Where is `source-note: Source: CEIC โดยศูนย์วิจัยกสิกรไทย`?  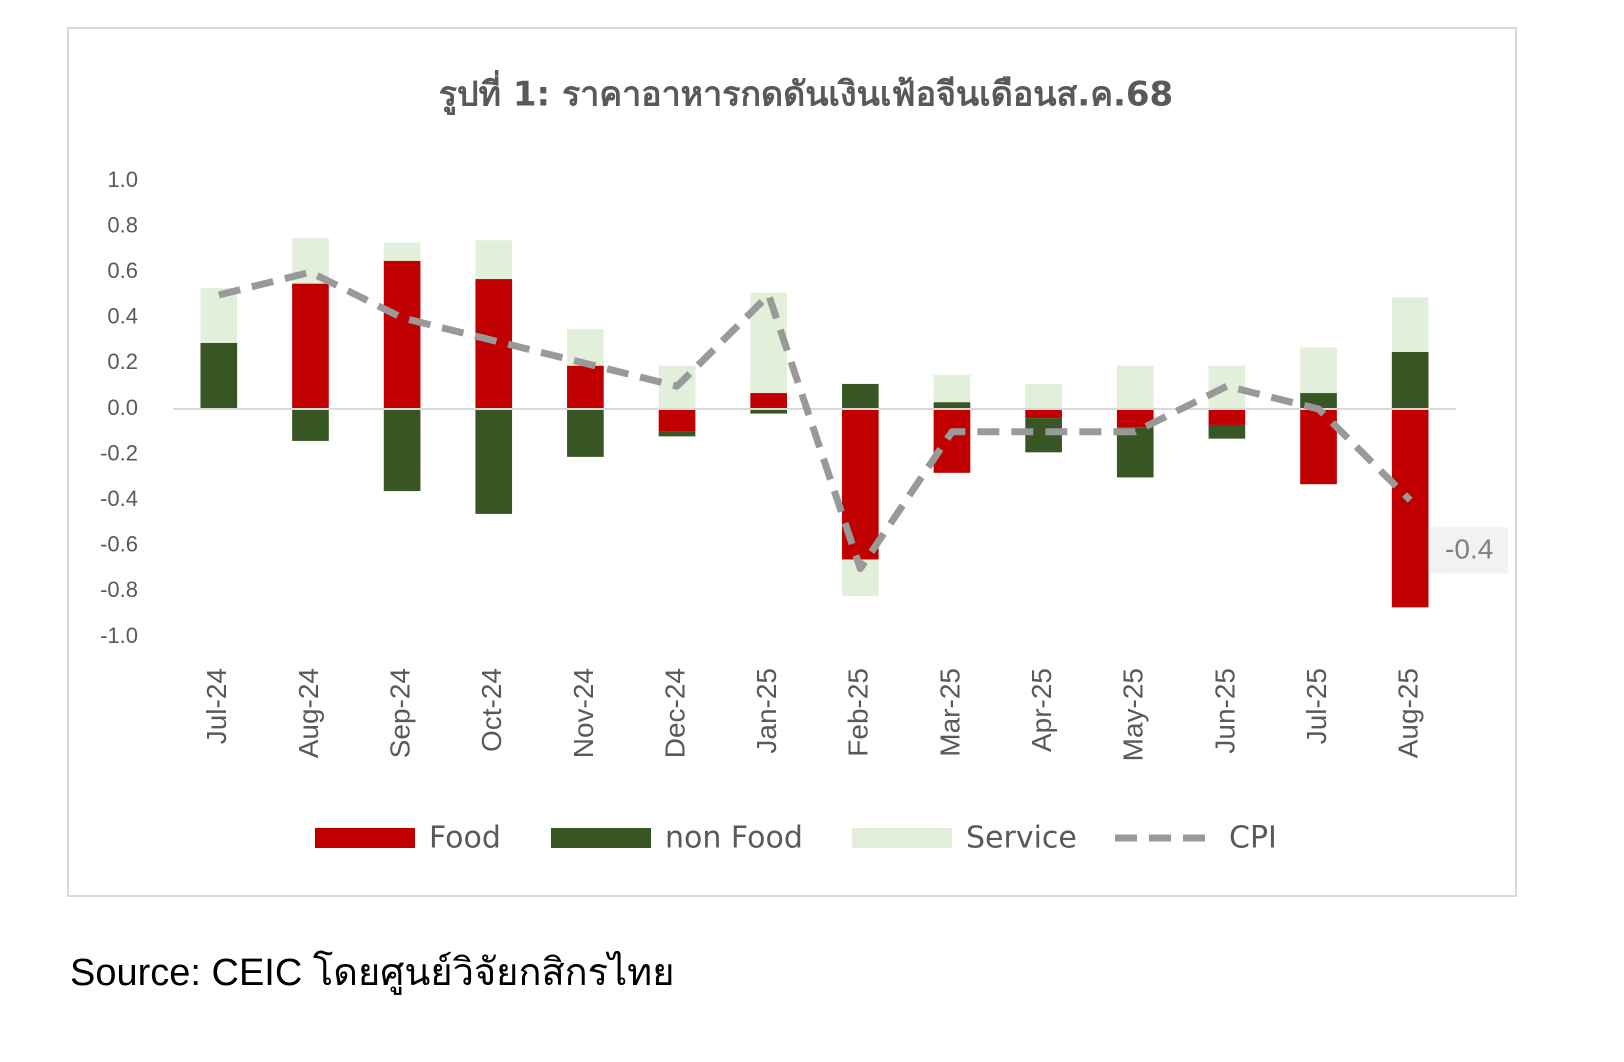
source-note: Source: CEIC โดยศูนย์วิจัยกสิกรไทย is located at coordinates (372, 972).